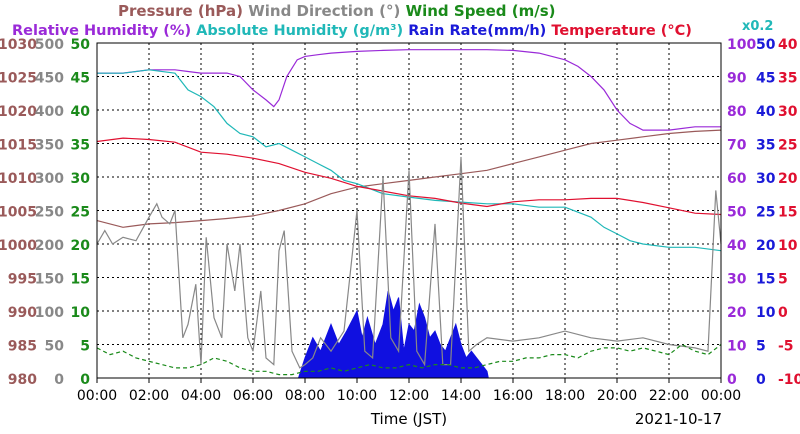 Image resolution: width=800 pixels, height=434 pixels. What do you see at coordinates (49, 280) in the screenshot?
I see `wind-direction-axis-tick-label: 150` at bounding box center [49, 280].